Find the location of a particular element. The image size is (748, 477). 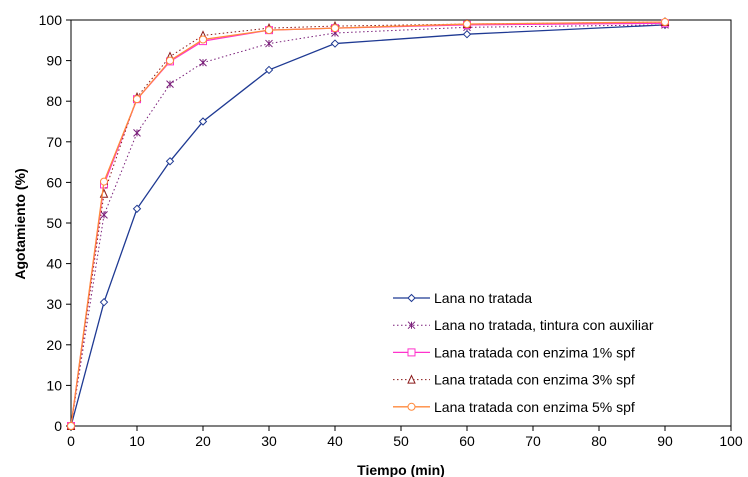

x-tick-label: 20 is located at coordinates (203, 441).